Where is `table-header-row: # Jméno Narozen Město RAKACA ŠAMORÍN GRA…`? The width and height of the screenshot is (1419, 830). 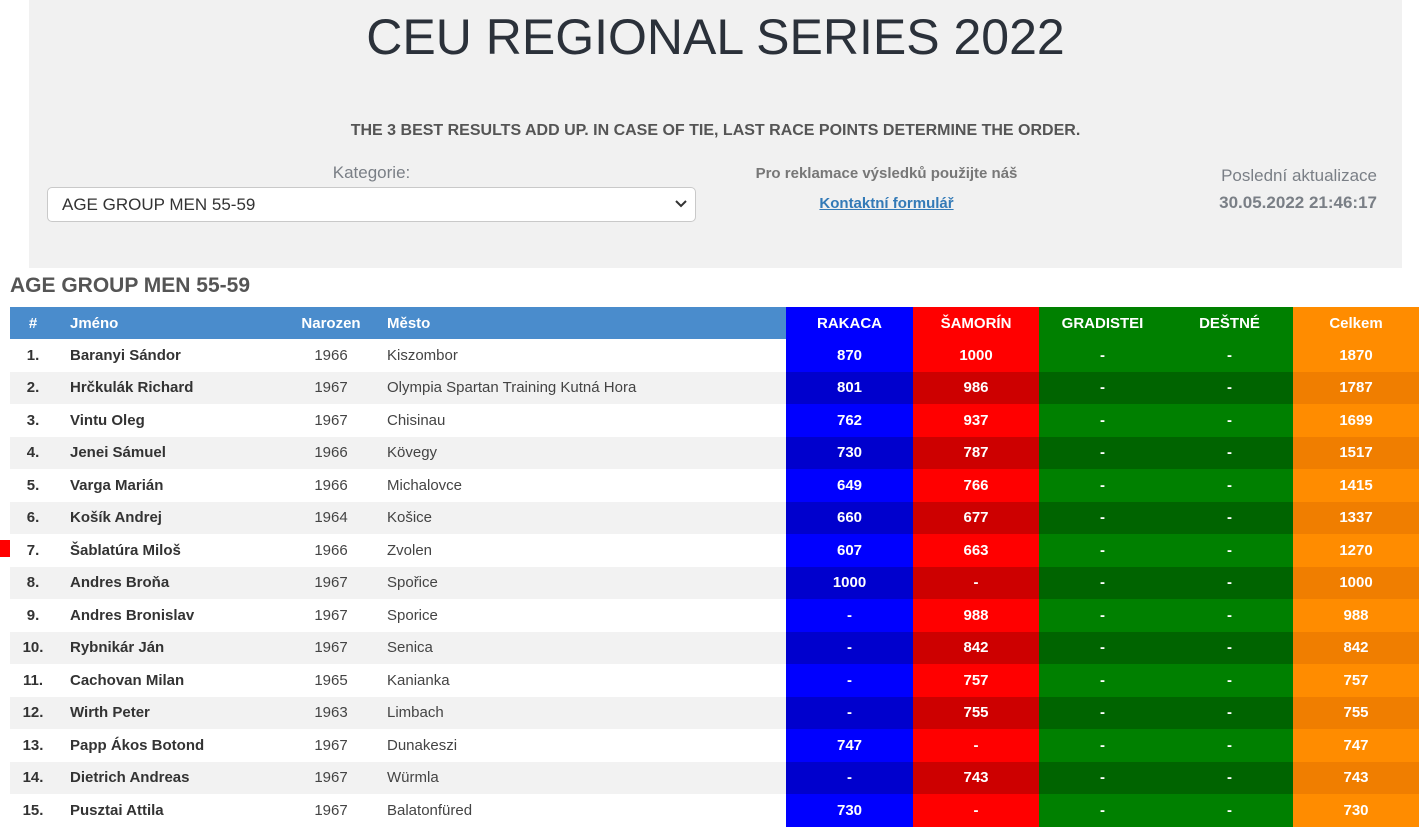 table-header-row: # Jméno Narozen Město RAKACA ŠAMORÍN GRA… is located at coordinates (714, 323).